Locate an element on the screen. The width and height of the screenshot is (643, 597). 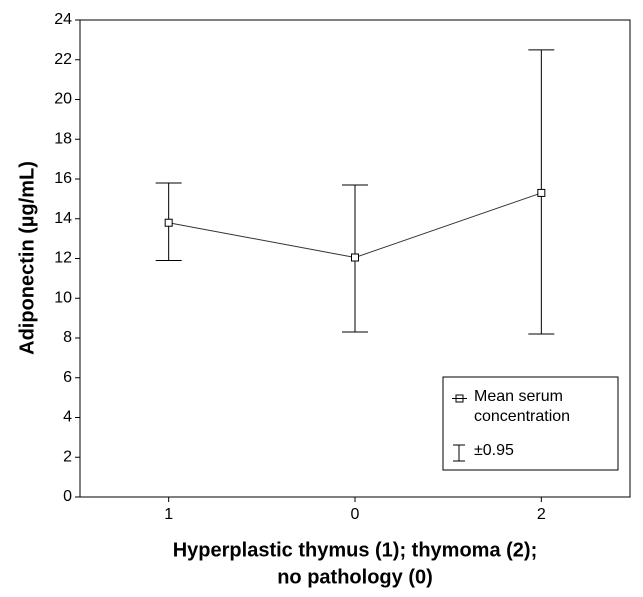
x-axis-label: no pathology (0) is located at coordinates (355, 577).